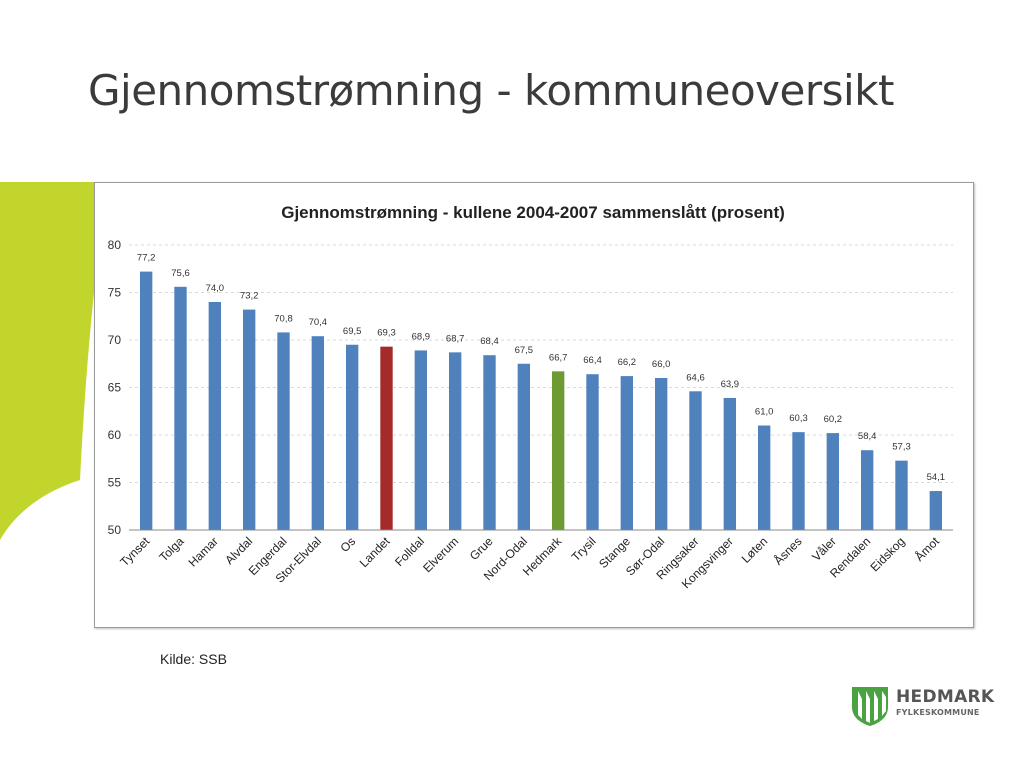 The image size is (1024, 768). I want to click on y-tick-label: 65, so click(115, 388).